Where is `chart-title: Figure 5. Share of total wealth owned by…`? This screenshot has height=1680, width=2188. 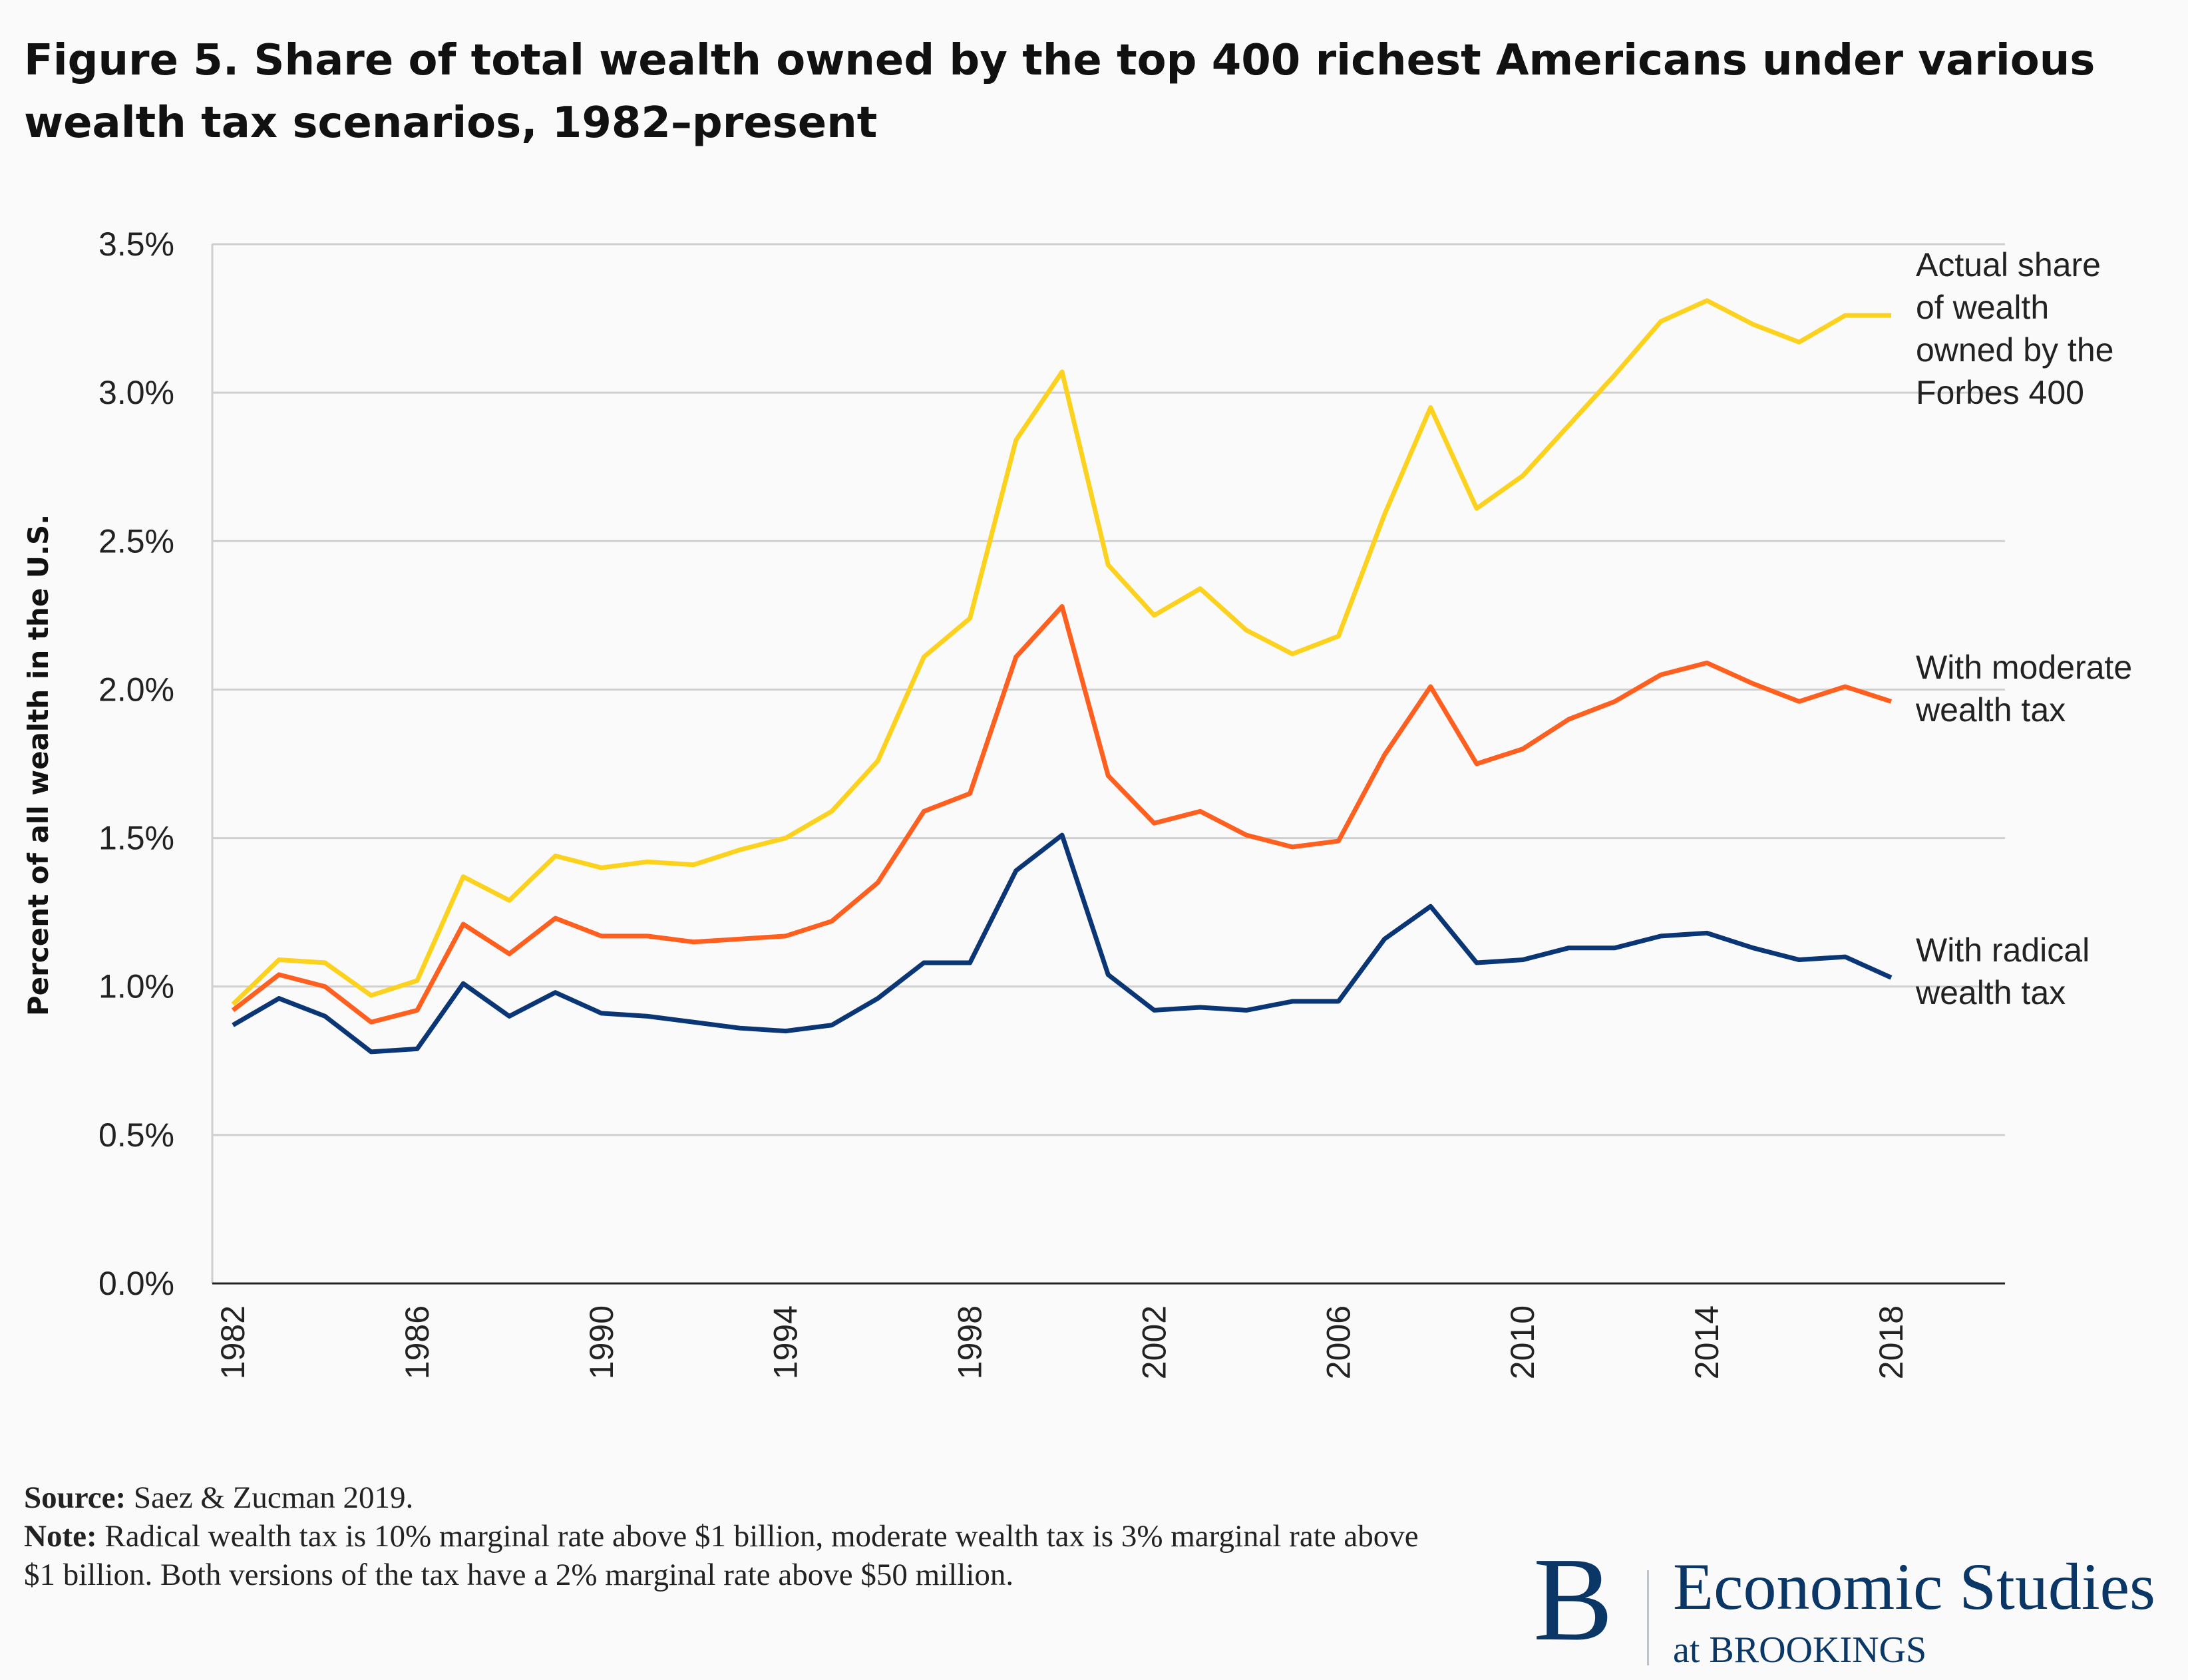 chart-title: Figure 5. Share of total wealth owned by… is located at coordinates (1060, 92).